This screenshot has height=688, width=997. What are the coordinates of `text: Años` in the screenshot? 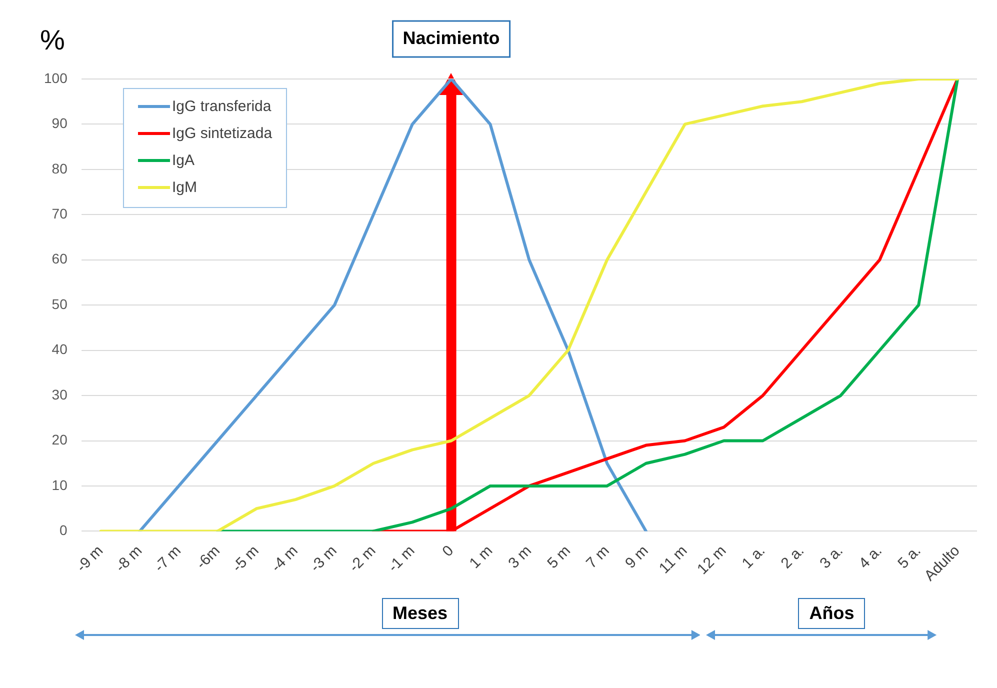 It's located at (832, 613).